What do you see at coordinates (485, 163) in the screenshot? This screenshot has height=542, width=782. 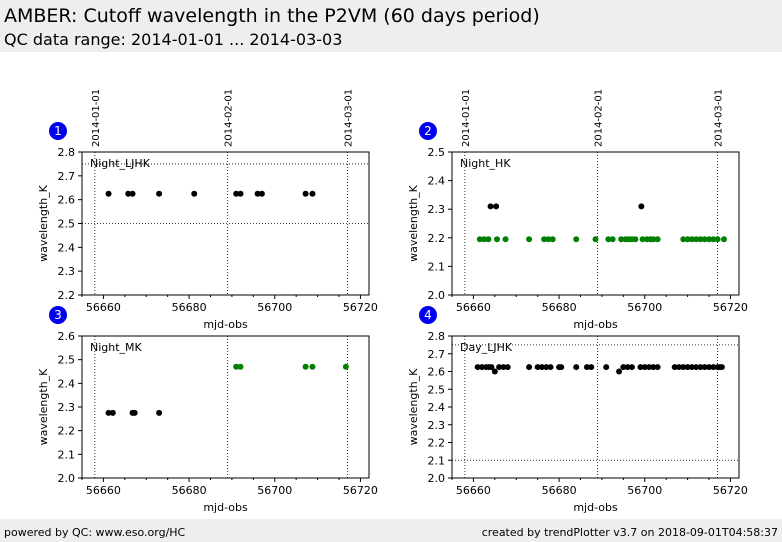 I see `plot-label: Night_HK` at bounding box center [485, 163].